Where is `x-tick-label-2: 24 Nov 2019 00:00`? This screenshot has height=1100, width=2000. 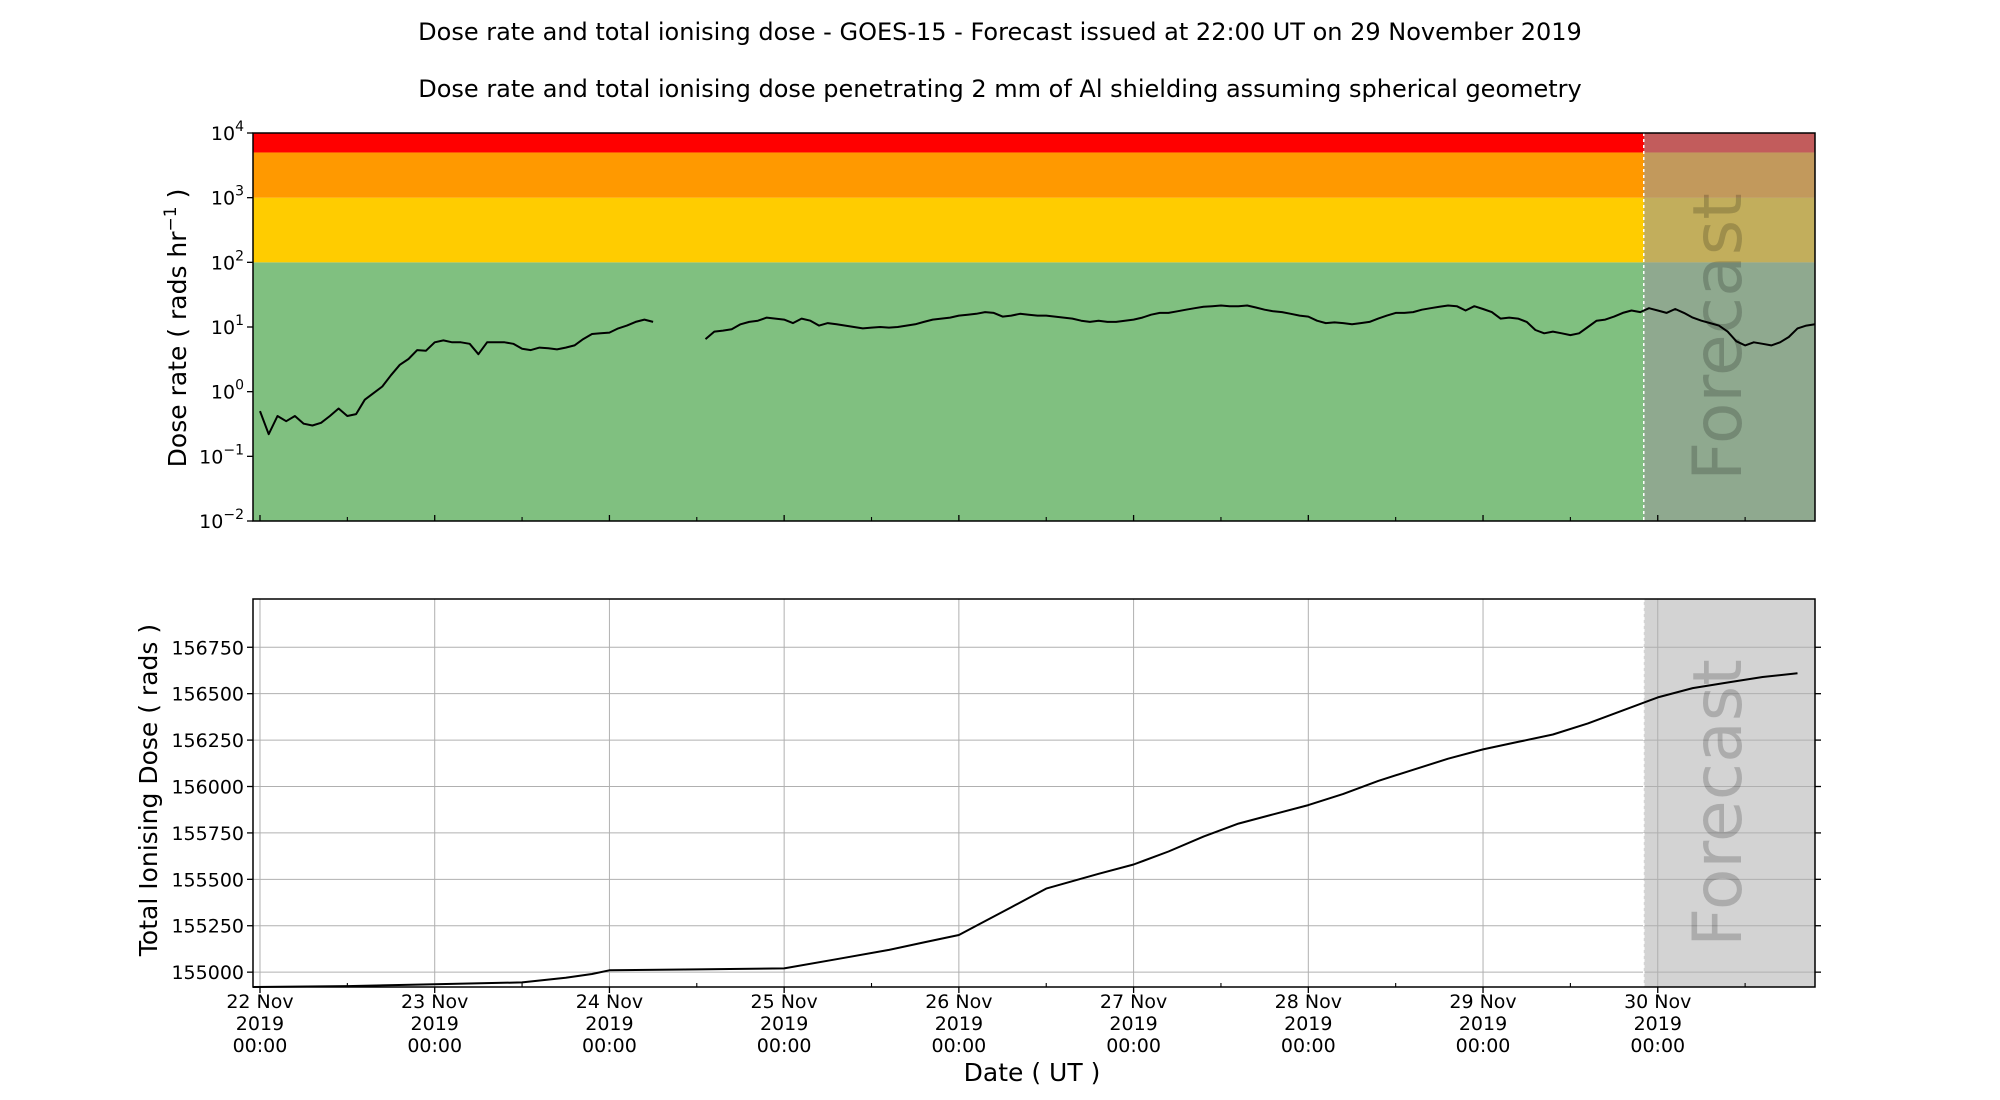
x-tick-label-2: 24 Nov 2019 00:00 is located at coordinates (609, 1024).